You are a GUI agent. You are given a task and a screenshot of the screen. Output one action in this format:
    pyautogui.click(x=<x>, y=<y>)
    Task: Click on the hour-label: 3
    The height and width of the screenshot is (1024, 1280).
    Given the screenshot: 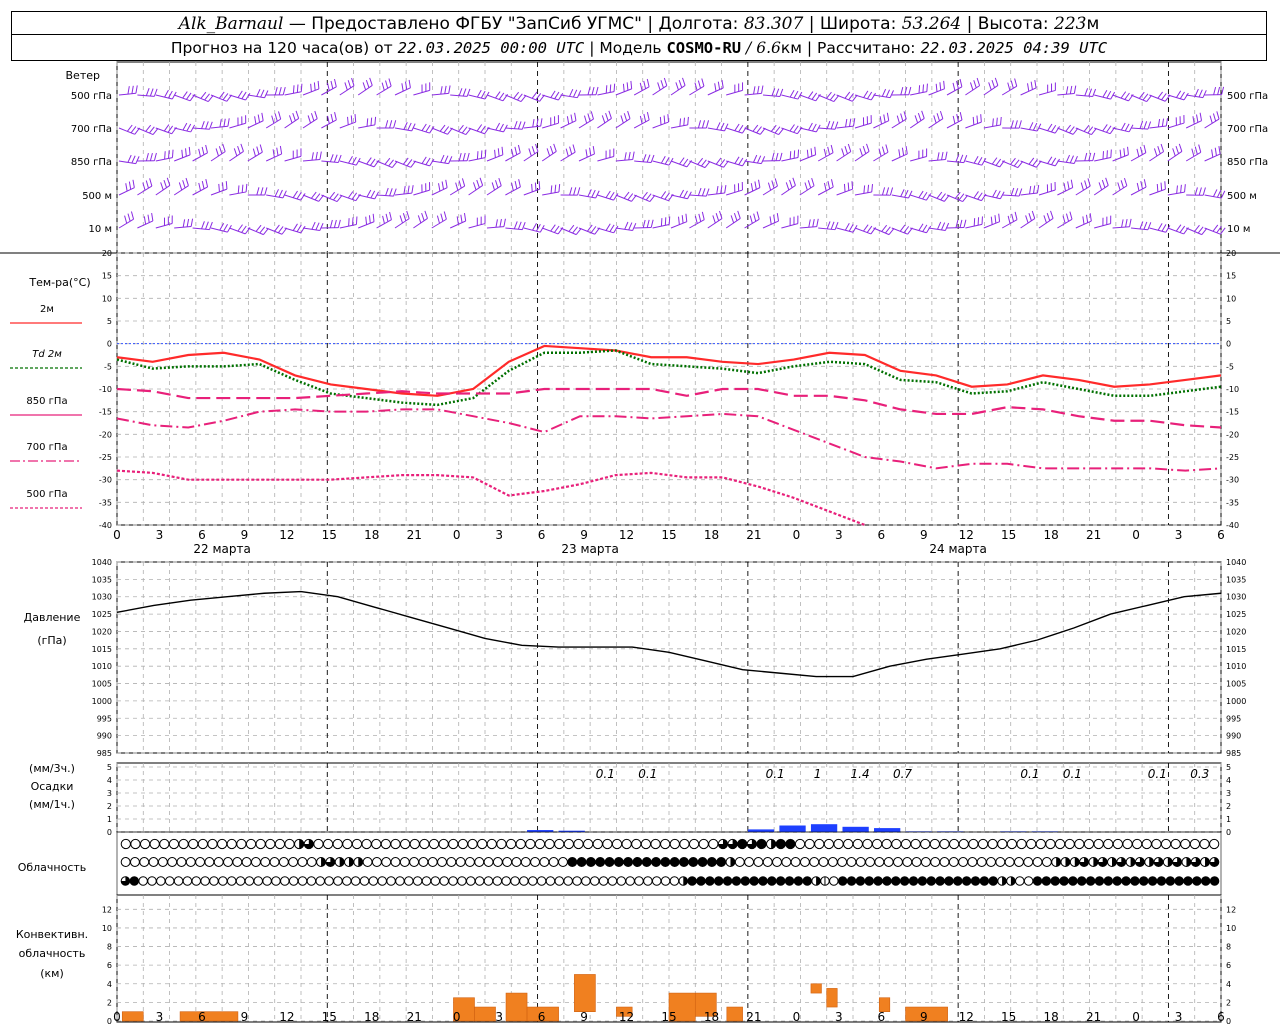 What is the action you would take?
    pyautogui.click(x=1179, y=535)
    